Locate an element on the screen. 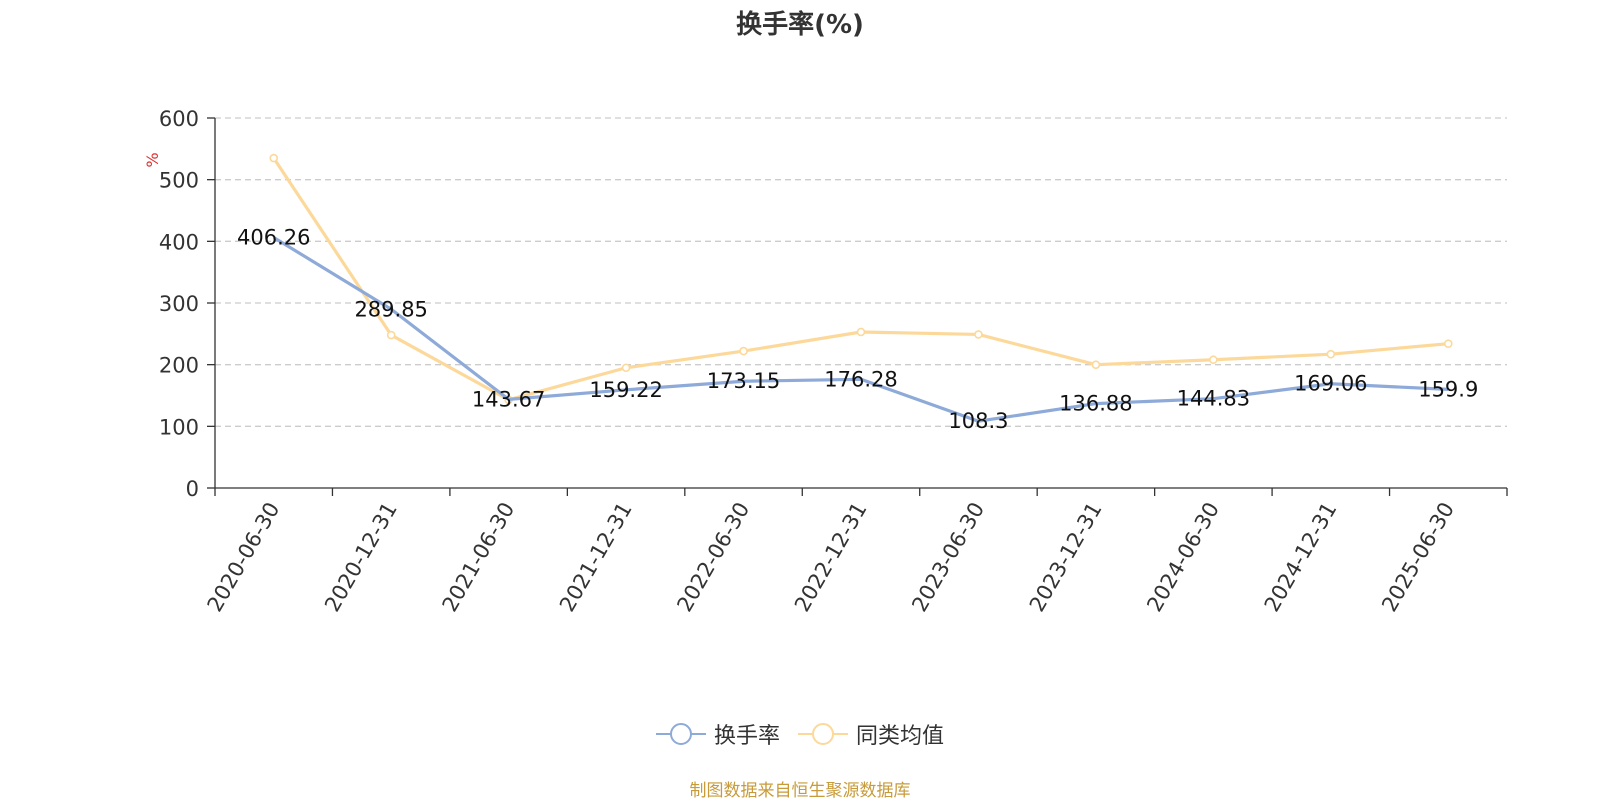  legend-item-turnover: 换手率 is located at coordinates (717, 734).